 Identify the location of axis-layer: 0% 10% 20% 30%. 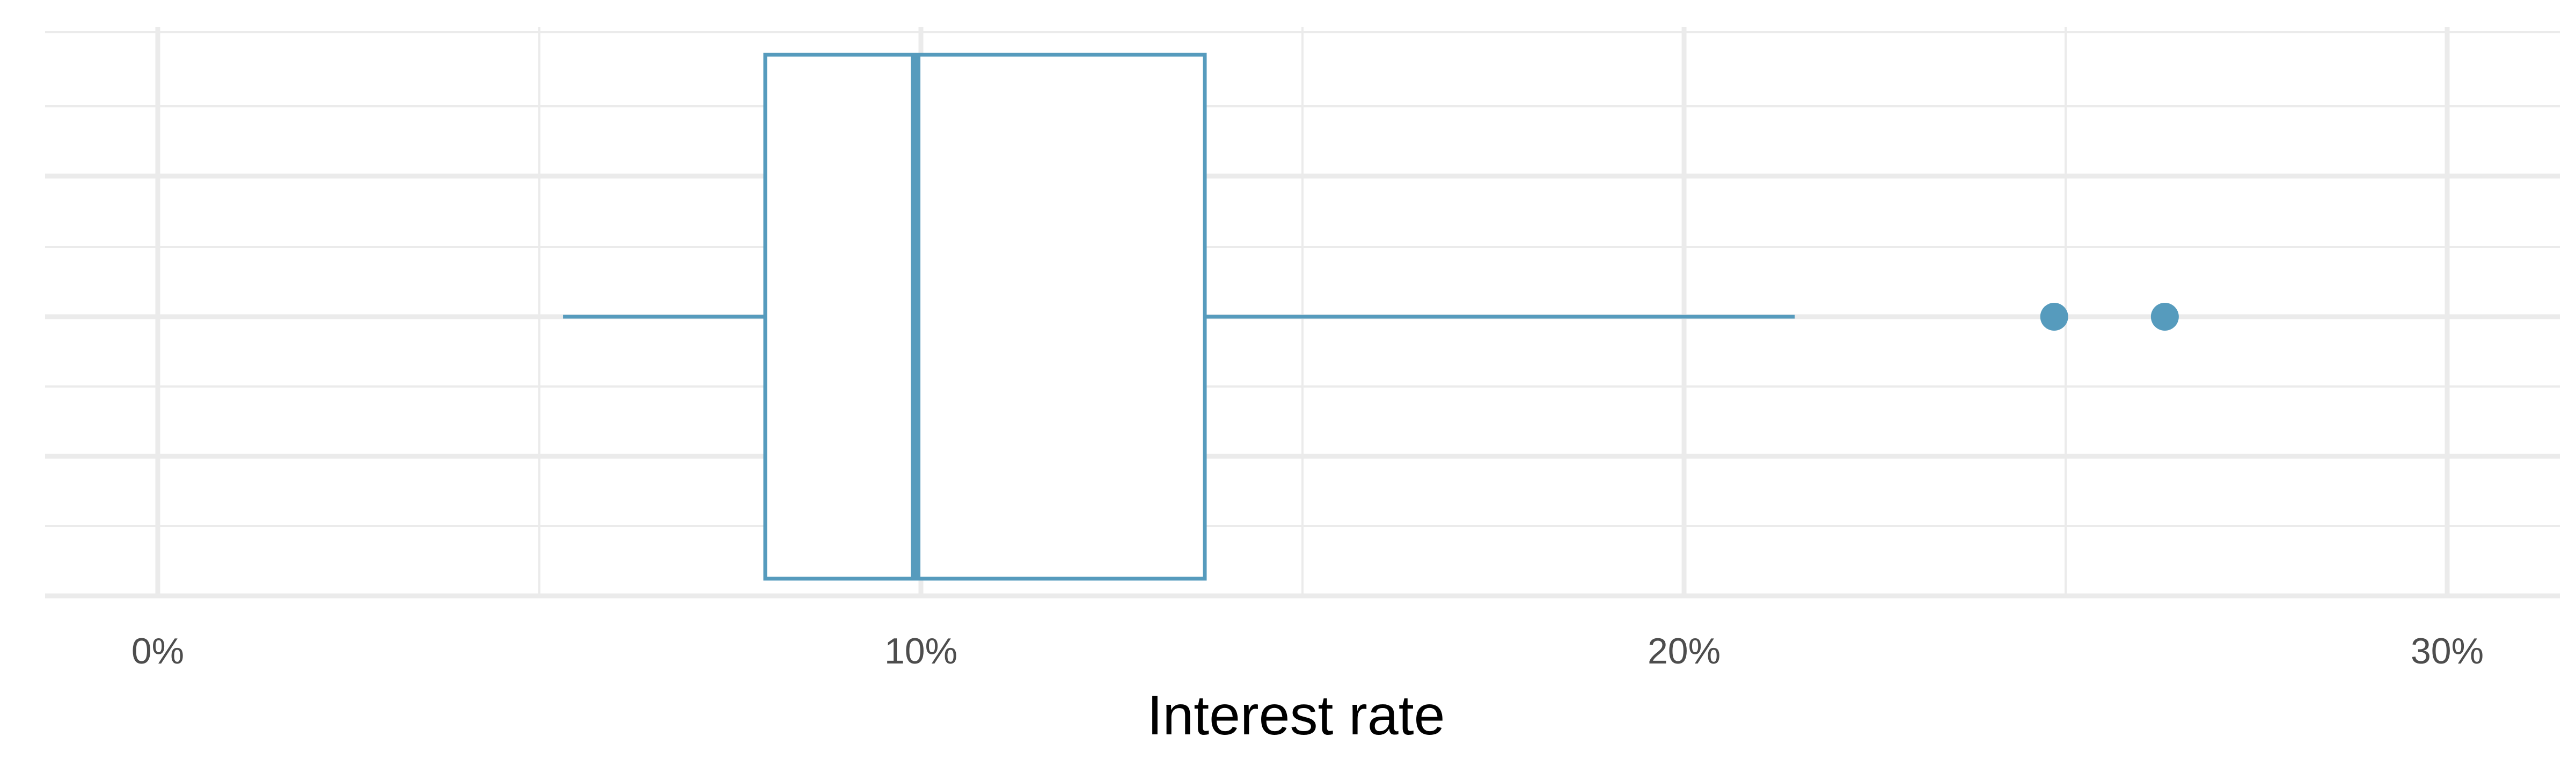
(1307, 651).